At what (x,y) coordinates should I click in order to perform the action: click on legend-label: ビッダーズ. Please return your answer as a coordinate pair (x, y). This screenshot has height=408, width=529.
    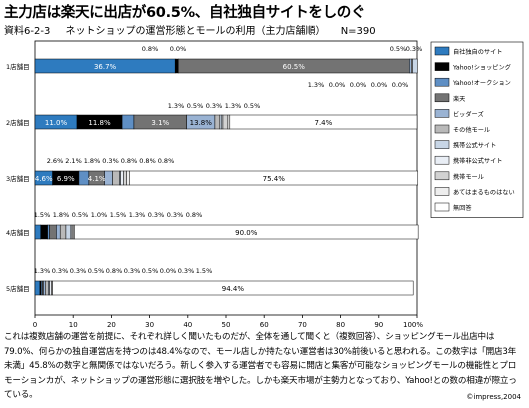
    Looking at the image, I should click on (468, 114).